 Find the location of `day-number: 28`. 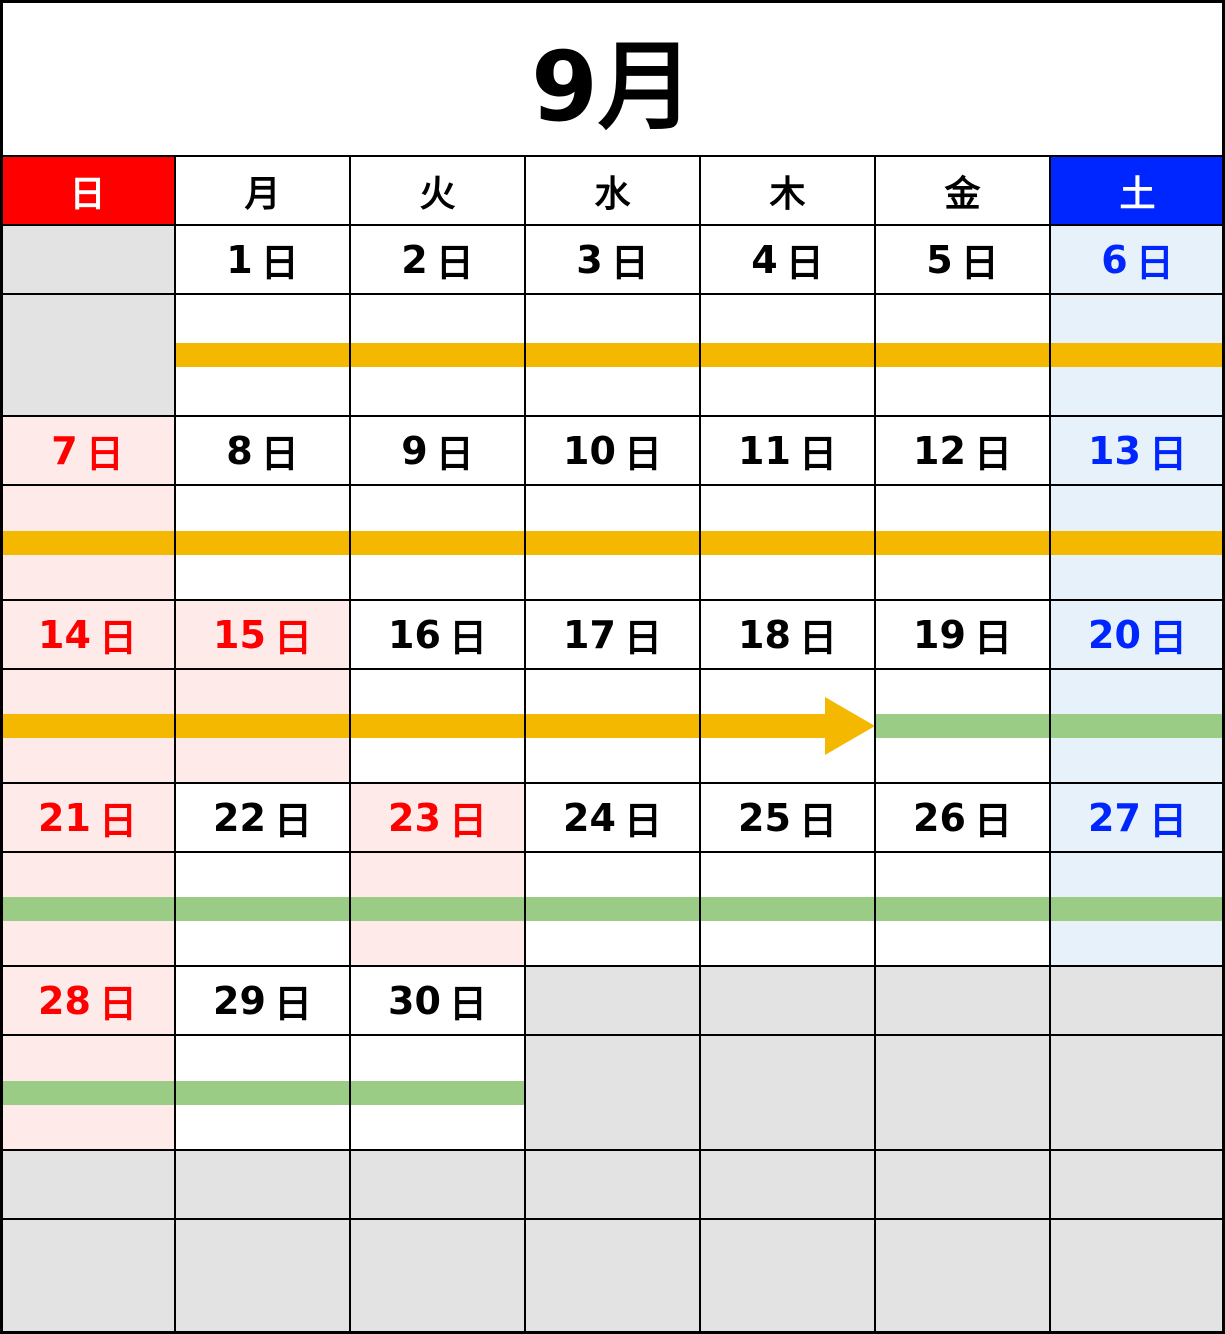

day-number: 28 is located at coordinates (64, 1000).